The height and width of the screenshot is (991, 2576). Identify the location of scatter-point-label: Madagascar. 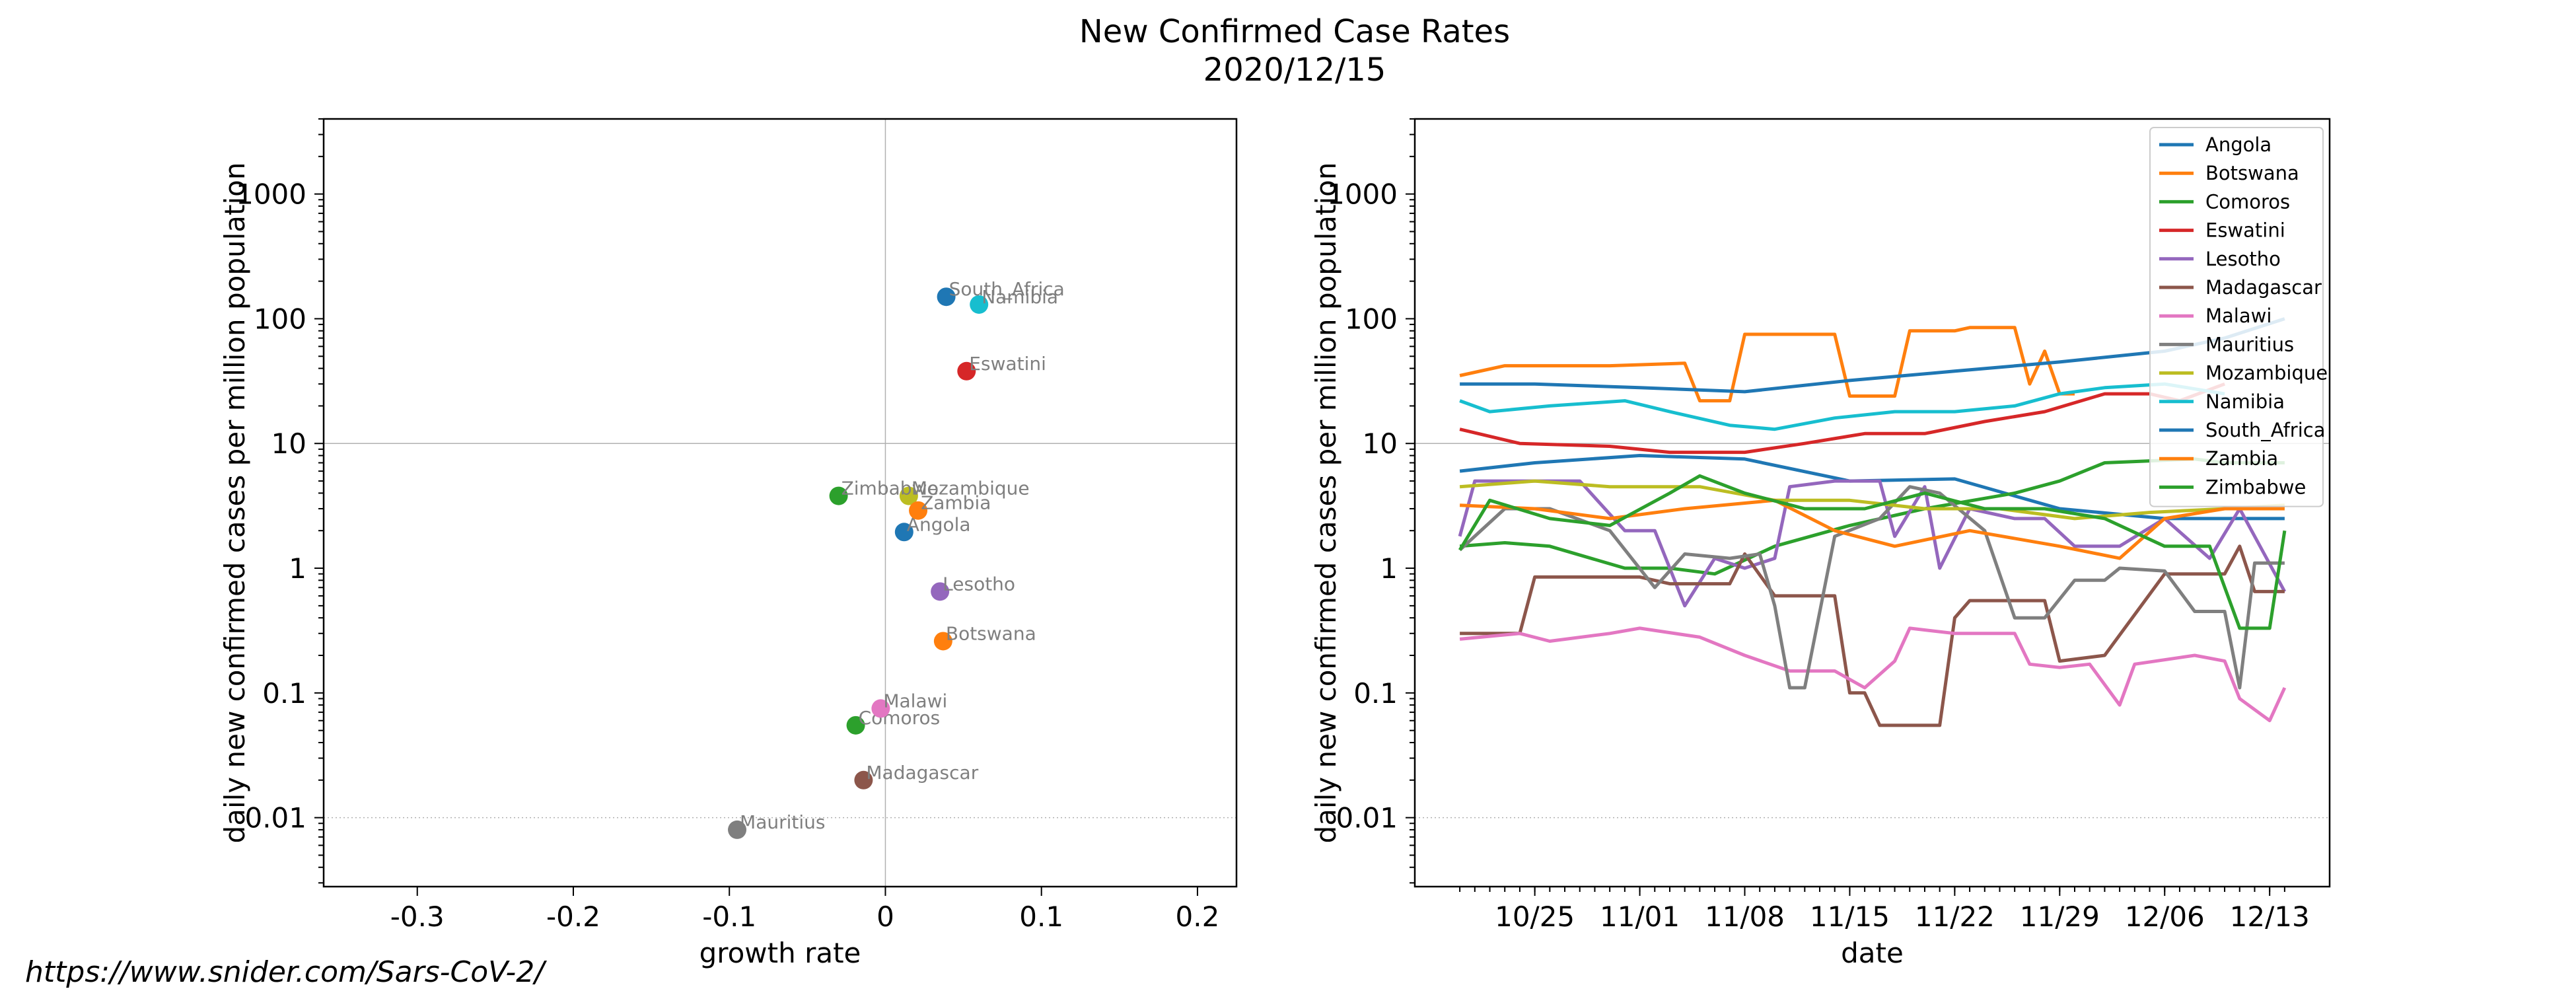
(922, 773).